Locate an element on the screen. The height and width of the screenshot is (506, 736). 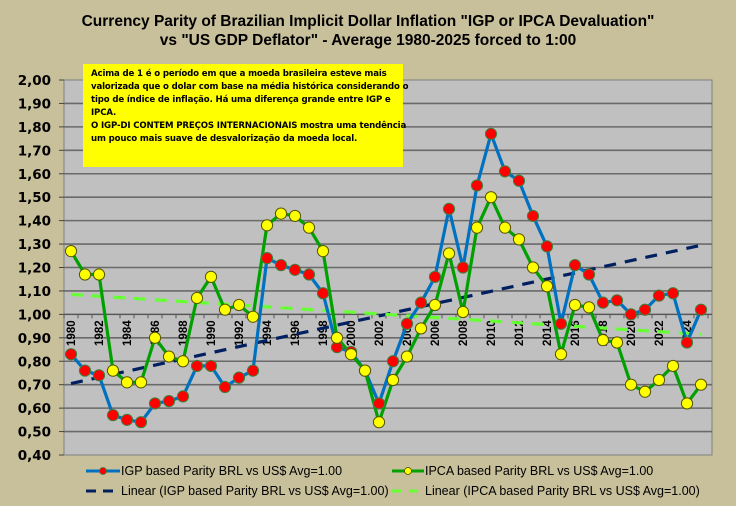
y-tick-label: 1,00 is located at coordinates (34, 315).